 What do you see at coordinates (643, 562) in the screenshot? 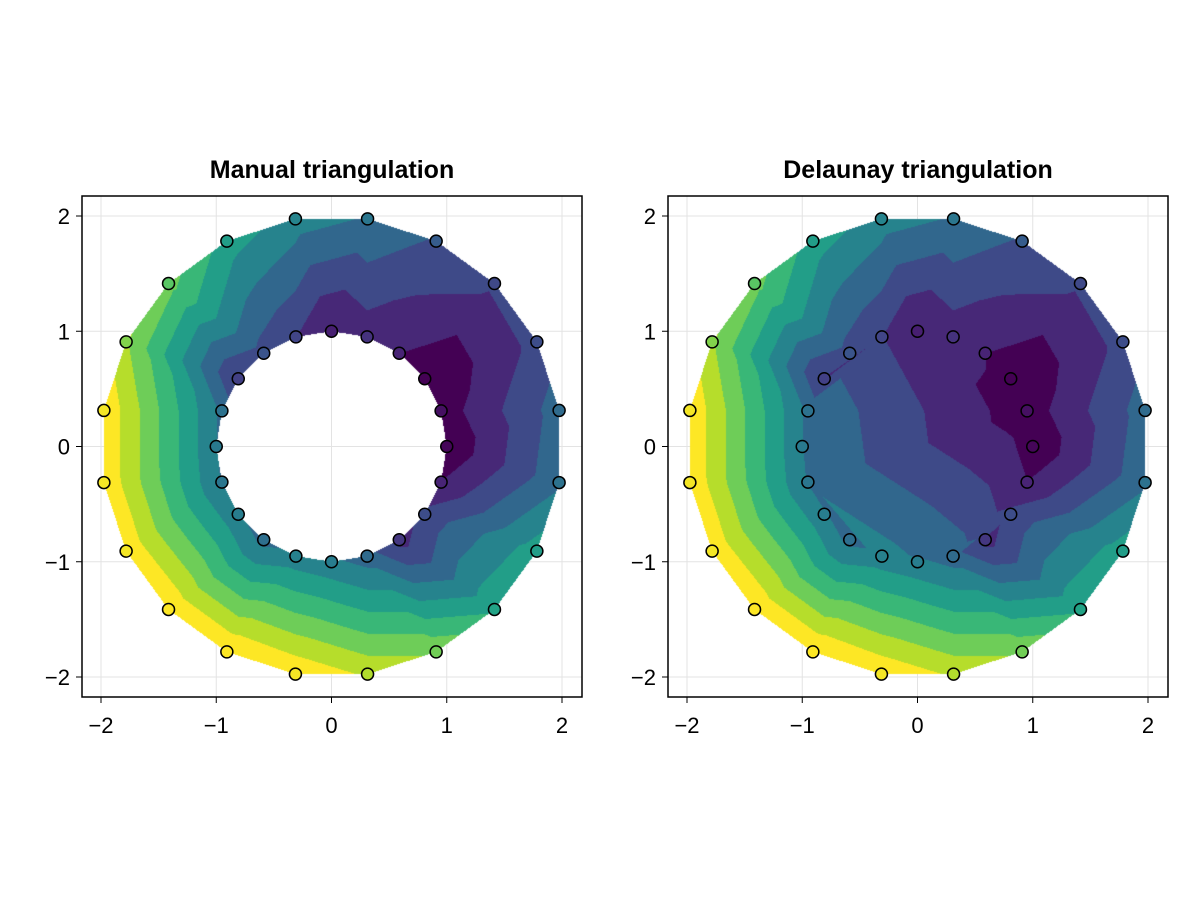
I see `y-tick-label: −1` at bounding box center [643, 562].